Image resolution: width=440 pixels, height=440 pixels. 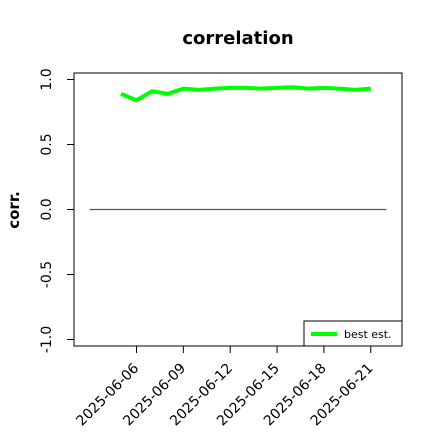 I want to click on chart-title: correlation, so click(x=237, y=38).